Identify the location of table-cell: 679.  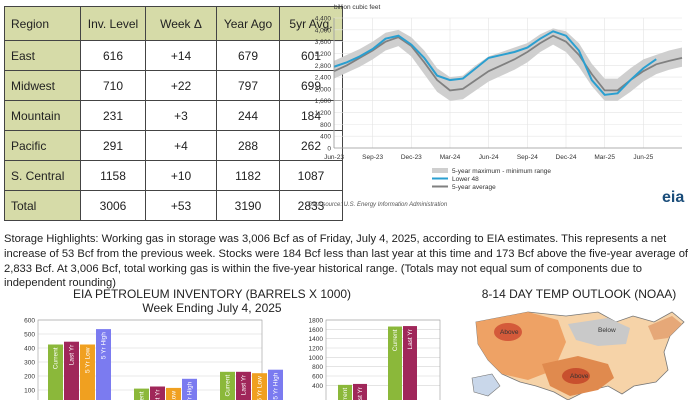
(248, 55).